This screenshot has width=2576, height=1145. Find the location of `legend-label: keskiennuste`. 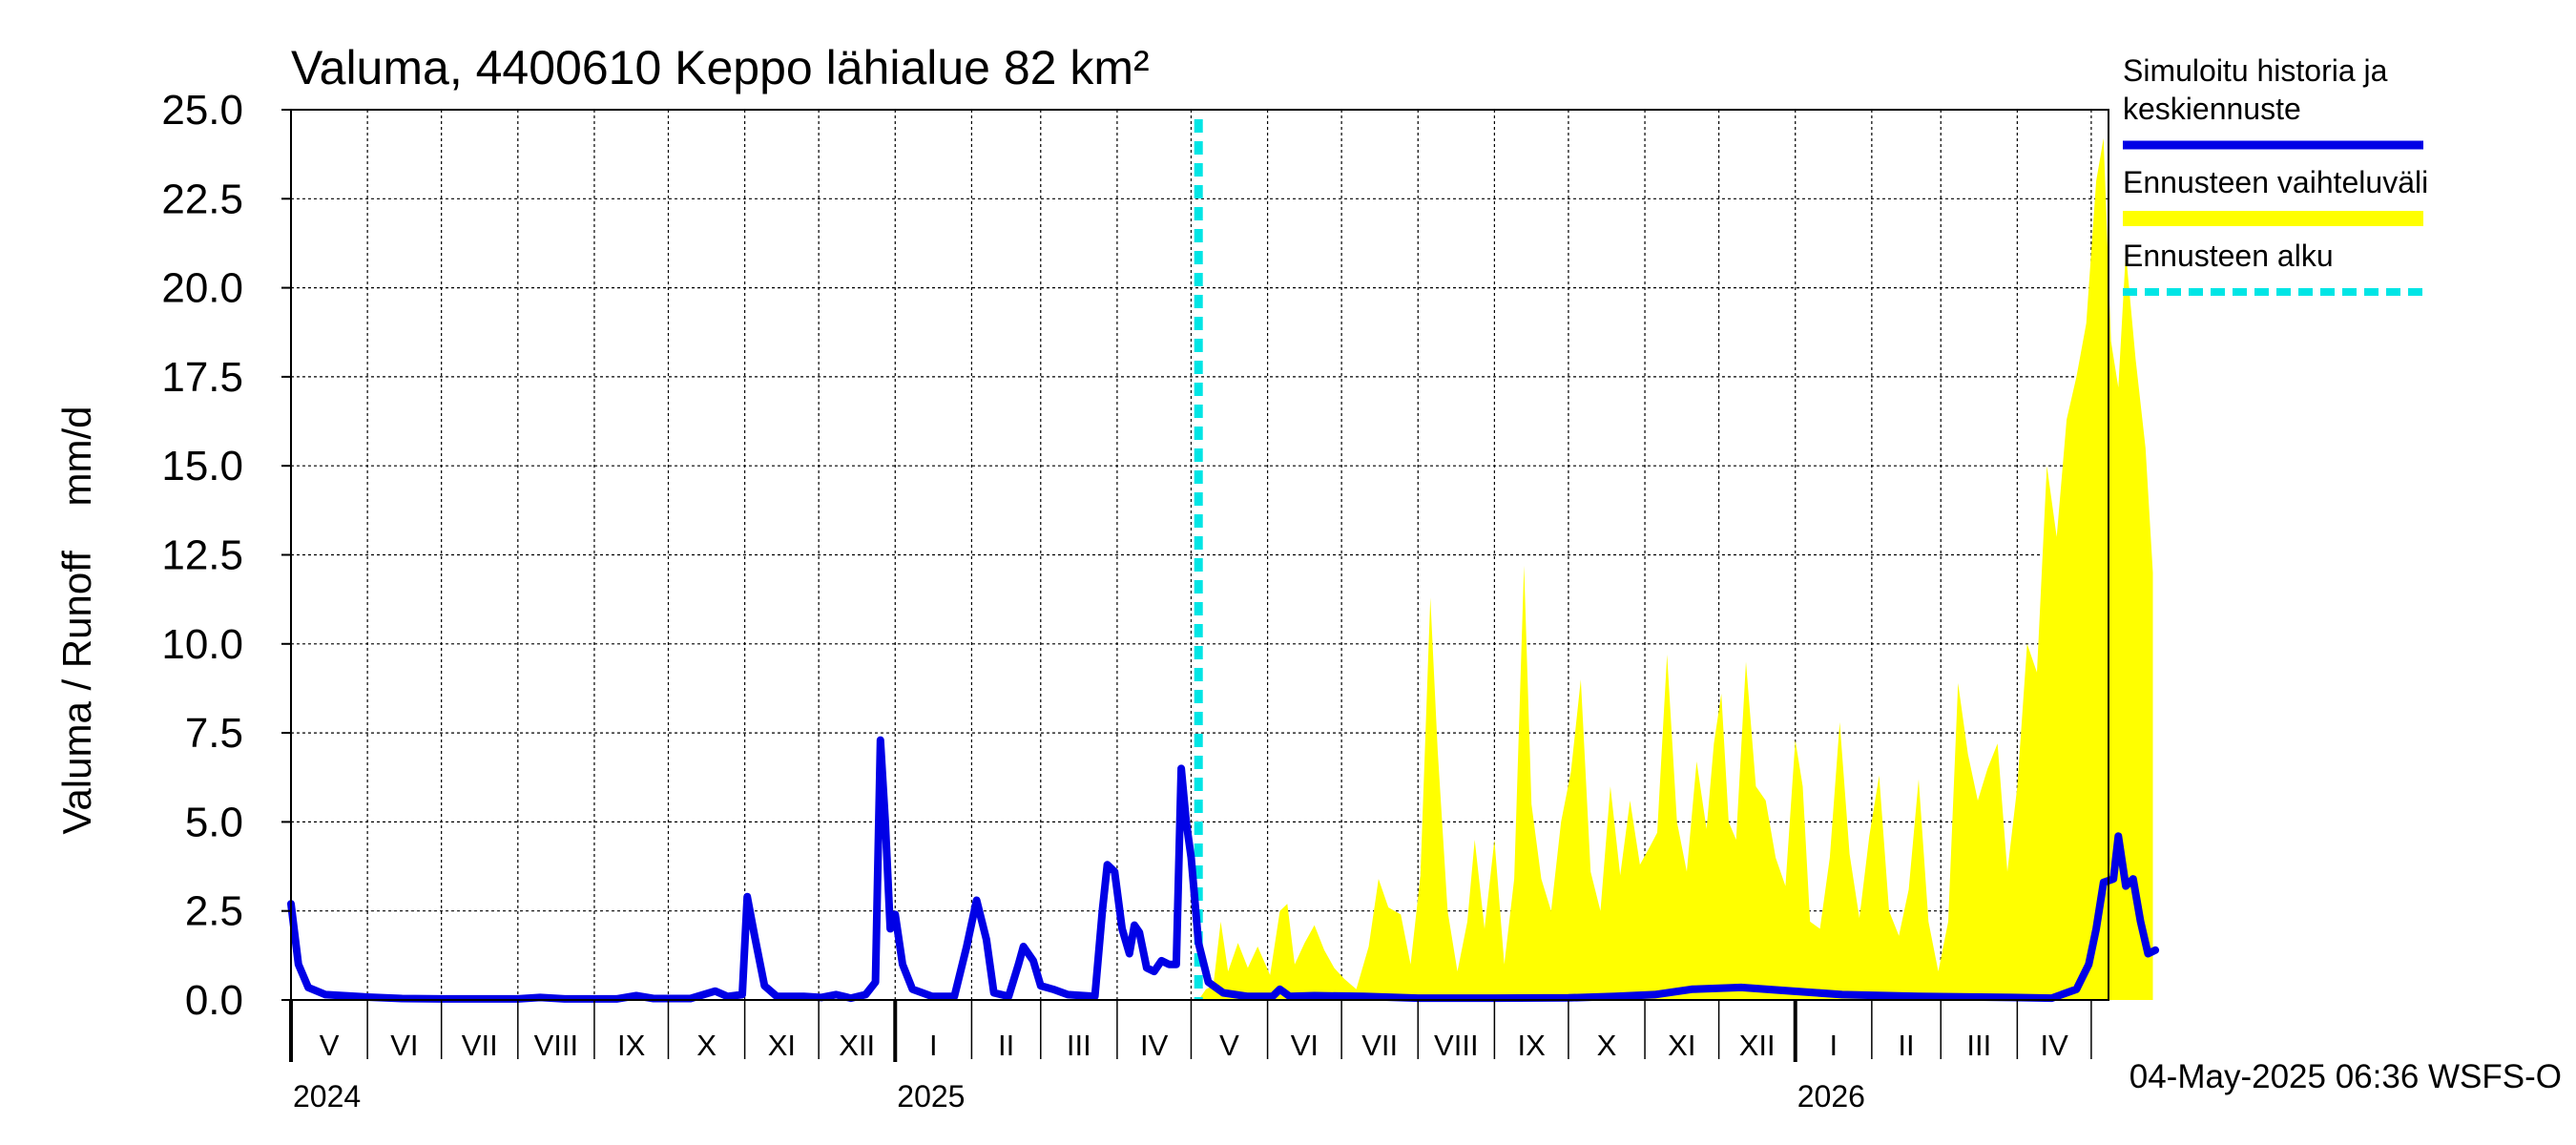

legend-label: keskiennuste is located at coordinates (2212, 109).